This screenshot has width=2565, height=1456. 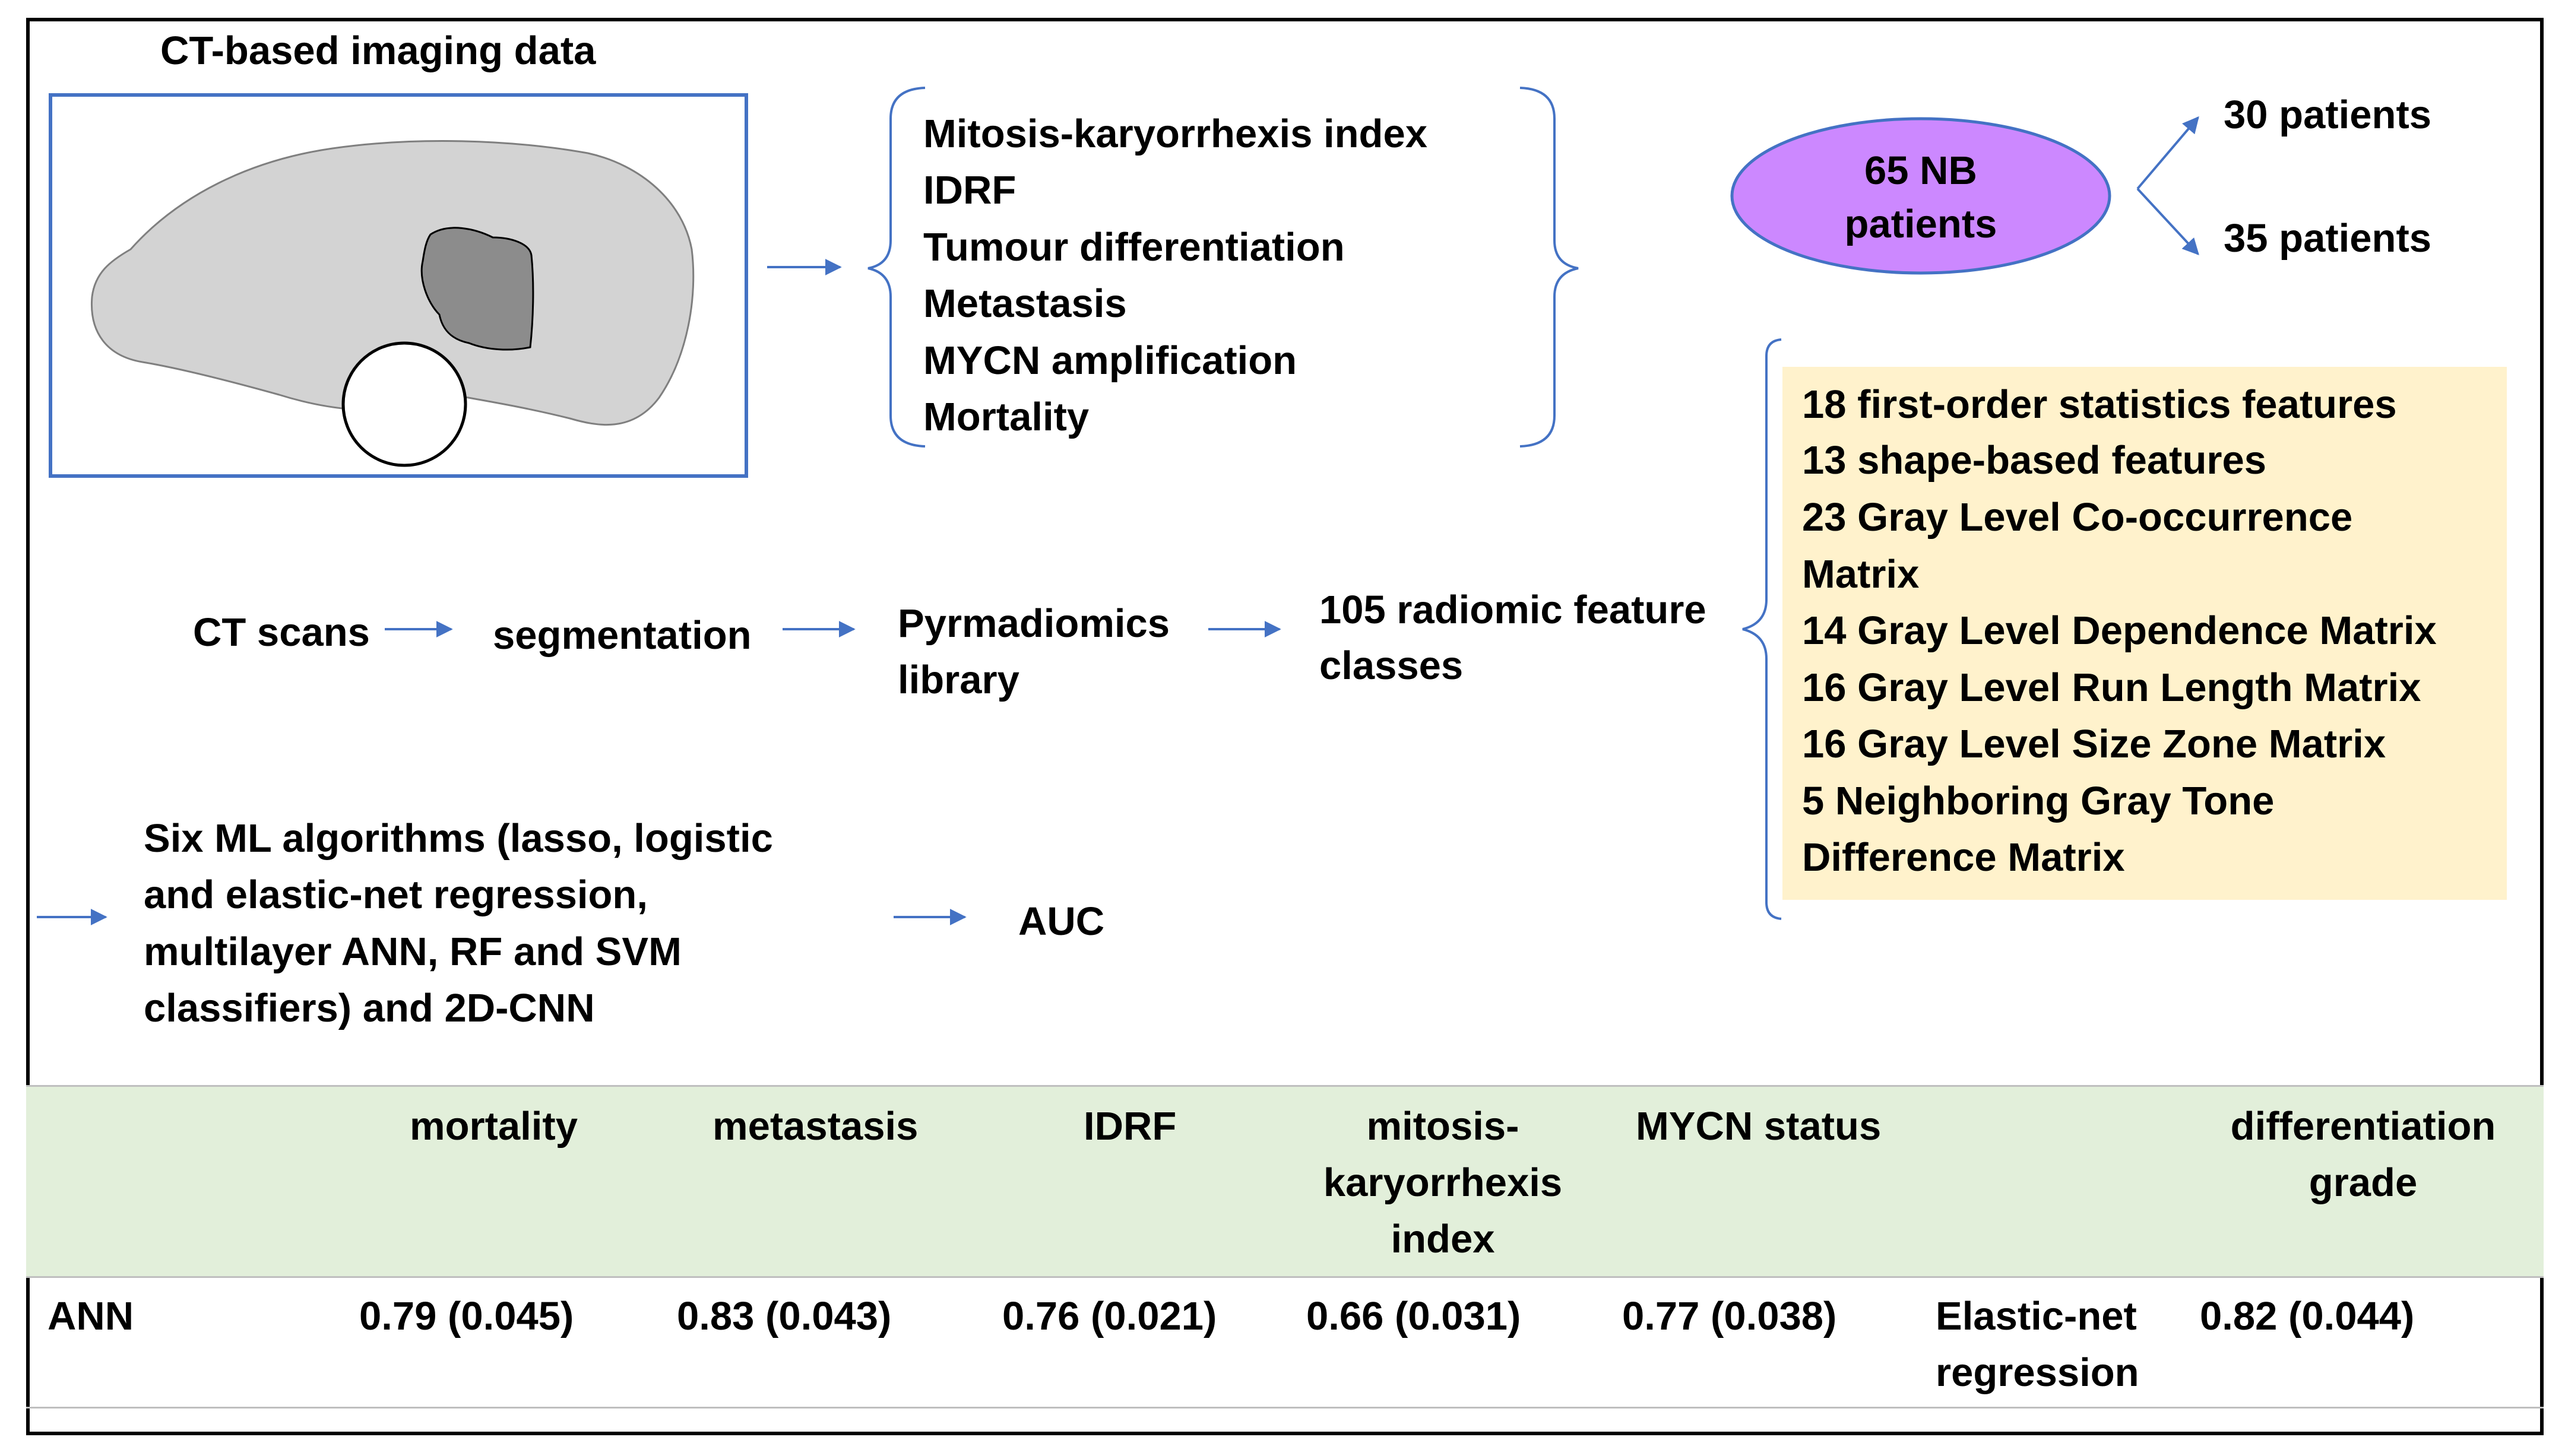 What do you see at coordinates (815, 1126) in the screenshot?
I see `header-metastasis: metastasis` at bounding box center [815, 1126].